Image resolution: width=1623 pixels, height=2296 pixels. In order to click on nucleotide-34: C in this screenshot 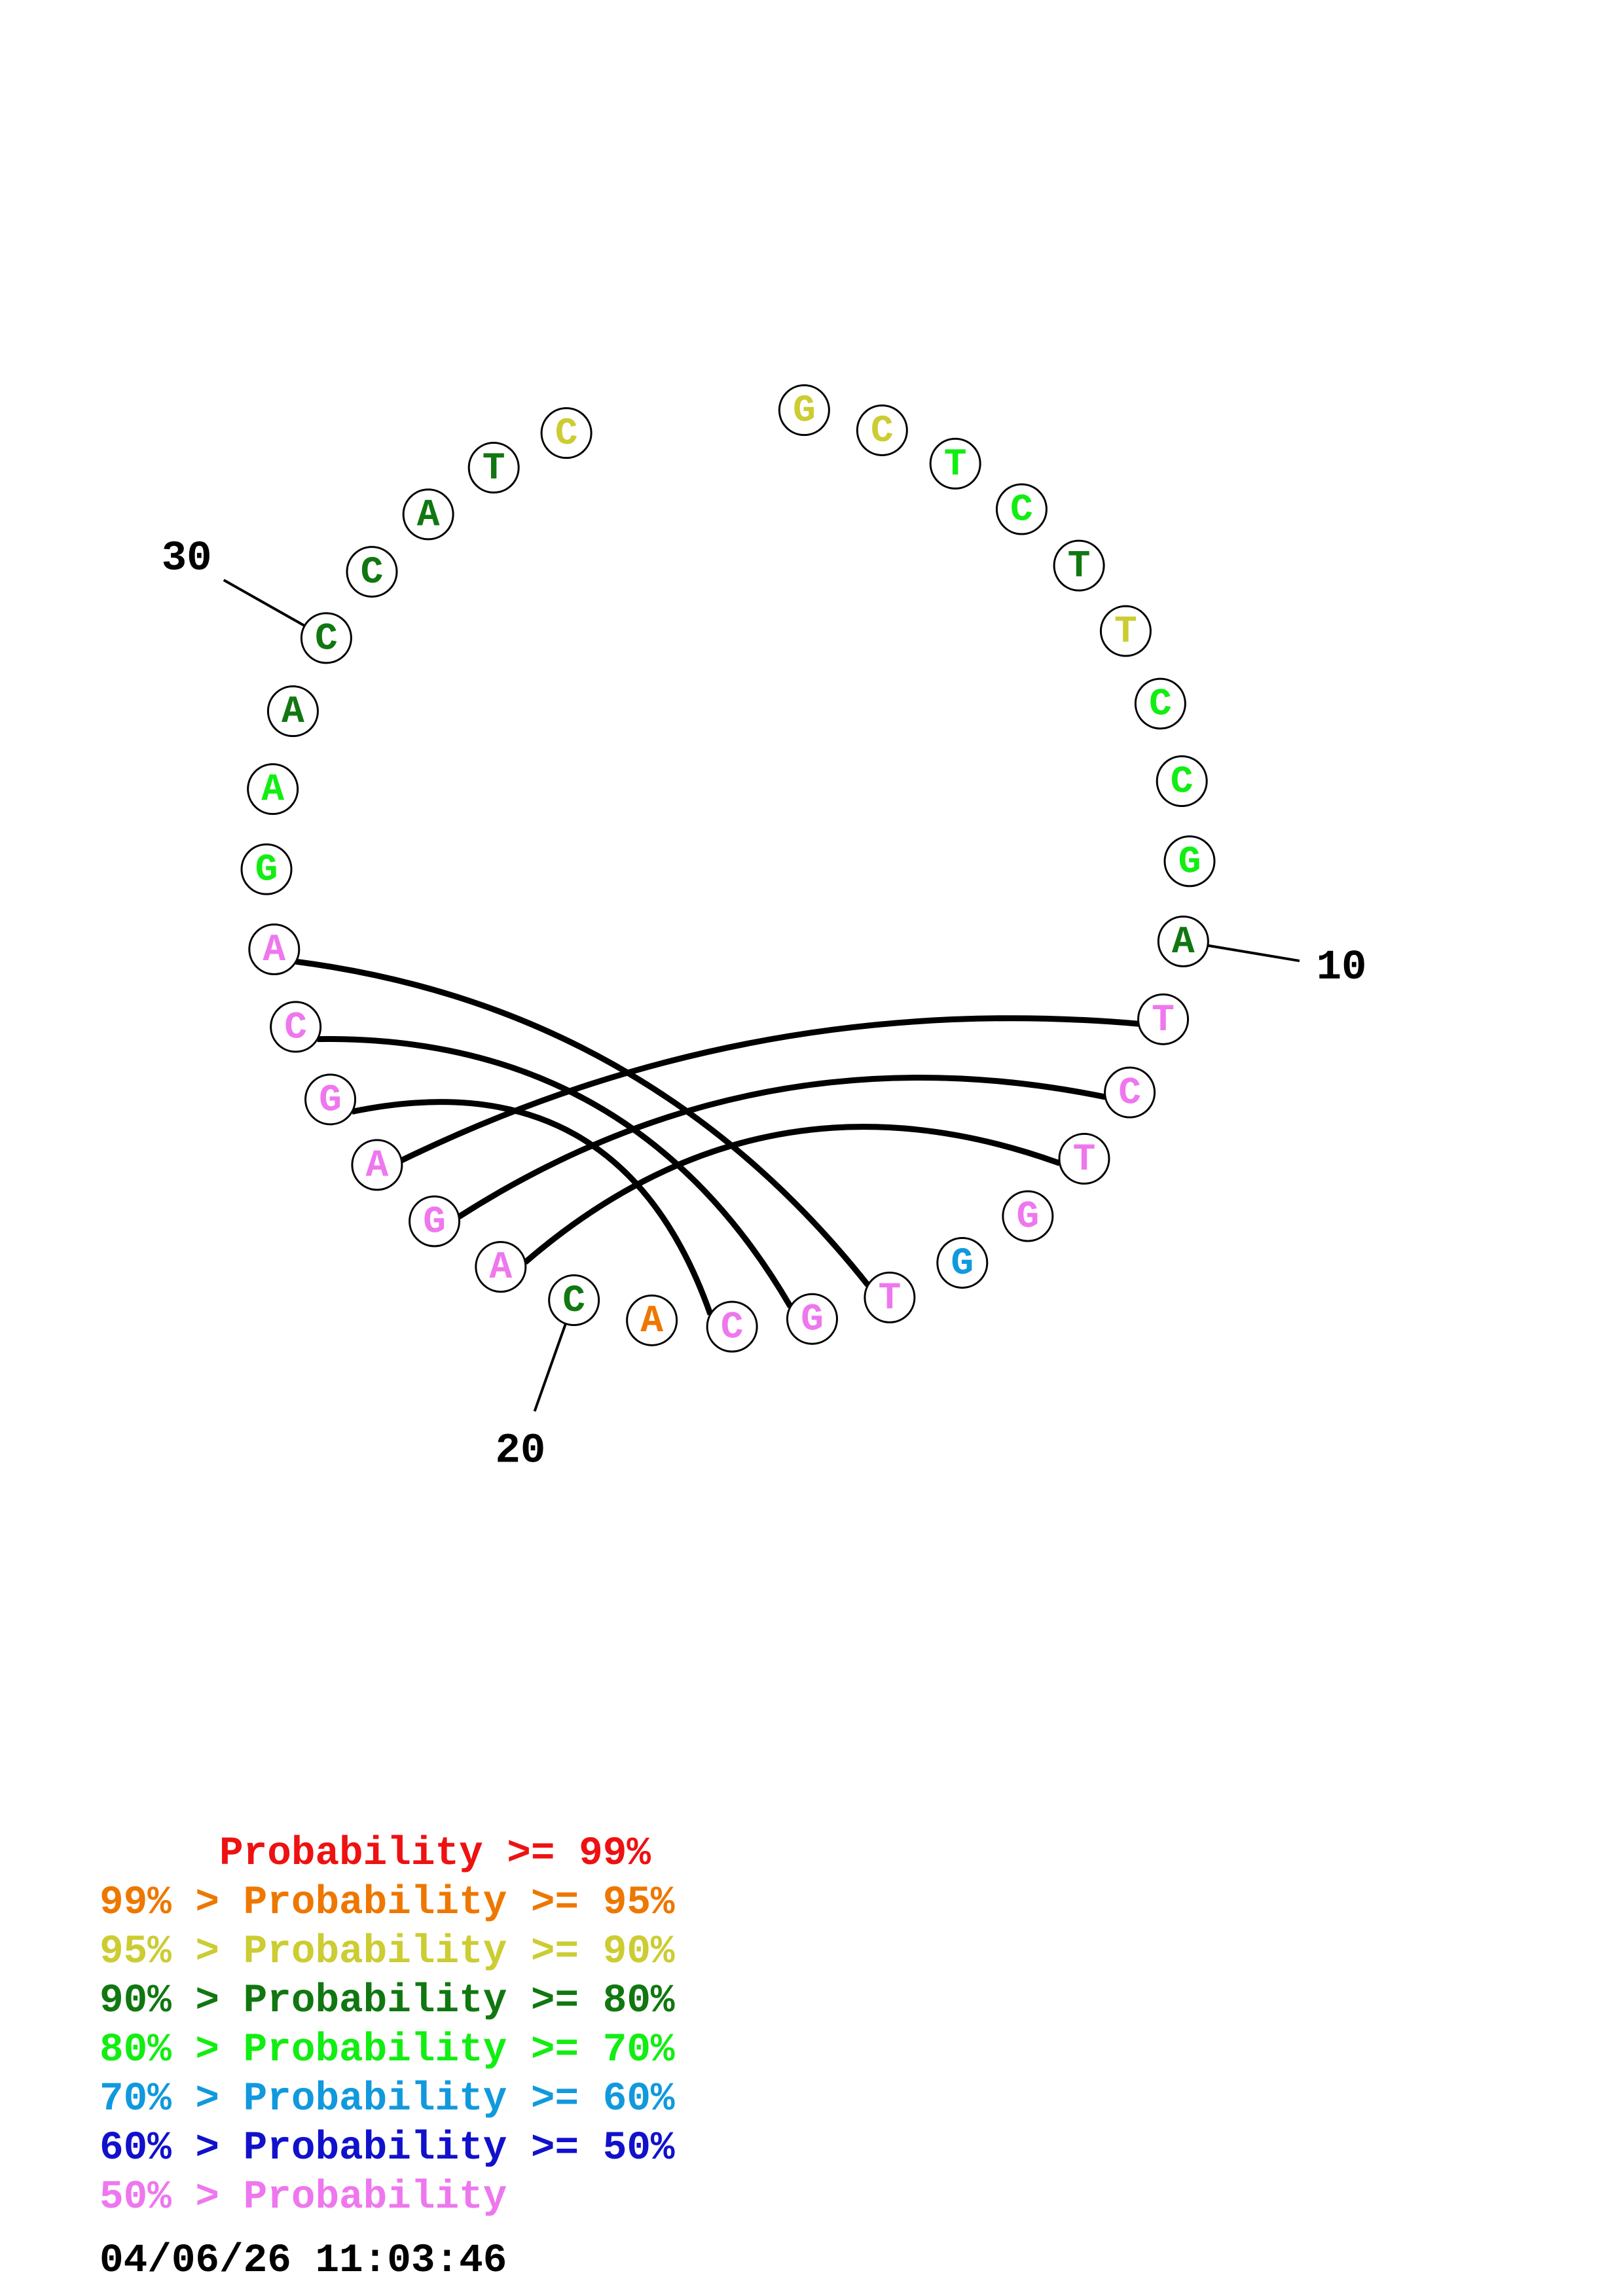, I will do `click(566, 433)`.